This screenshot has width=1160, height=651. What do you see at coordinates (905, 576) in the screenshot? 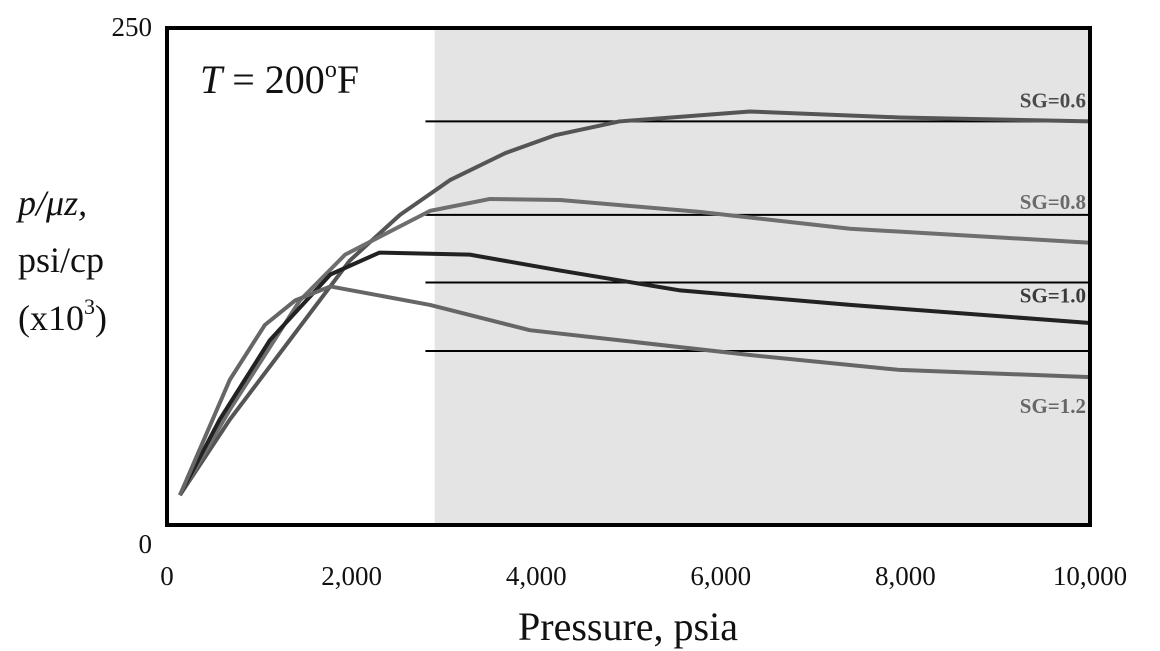
I see `x-tick-label: 8,000` at bounding box center [905, 576].